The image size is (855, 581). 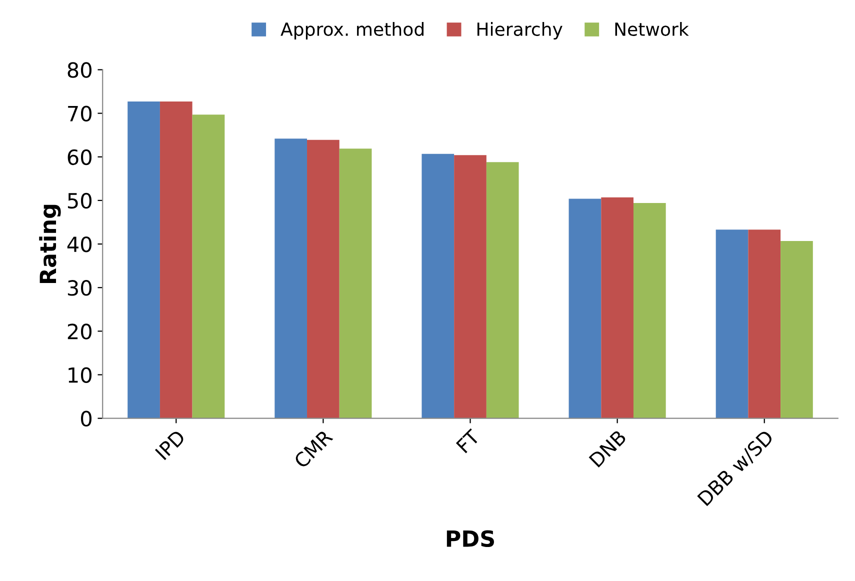 I want to click on y-tick-label: 10, so click(x=80, y=375).